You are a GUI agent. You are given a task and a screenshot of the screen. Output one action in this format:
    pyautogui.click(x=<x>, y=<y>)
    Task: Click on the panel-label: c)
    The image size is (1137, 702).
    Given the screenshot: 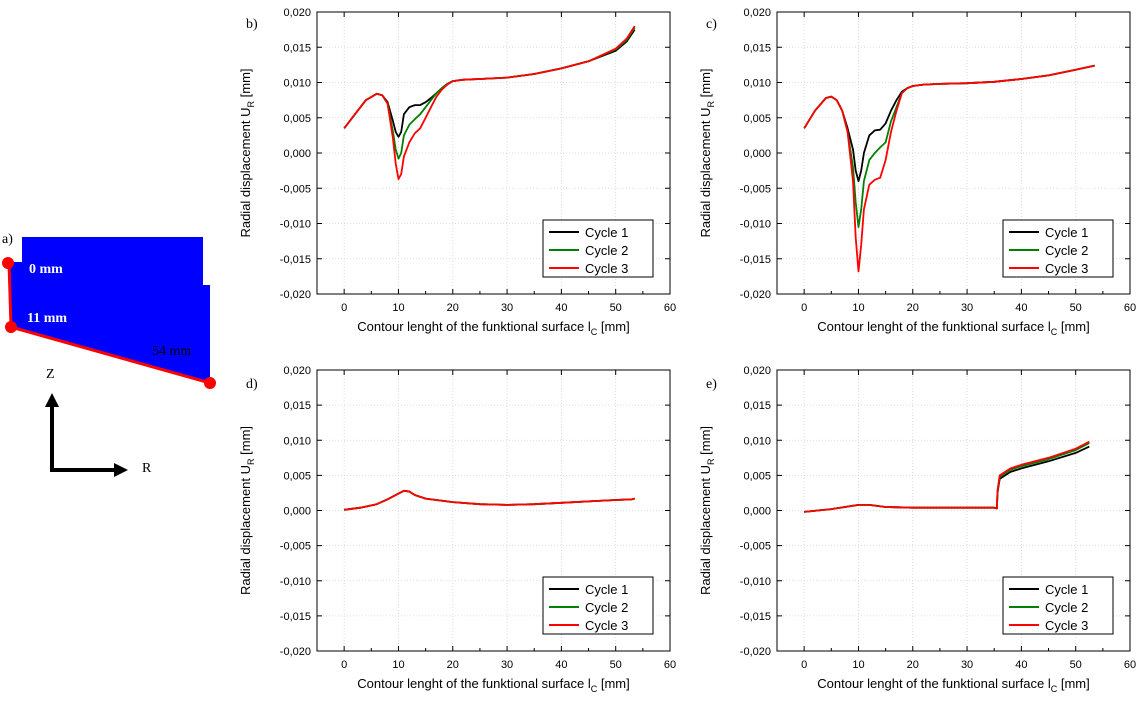 What is the action you would take?
    pyautogui.click(x=711, y=24)
    